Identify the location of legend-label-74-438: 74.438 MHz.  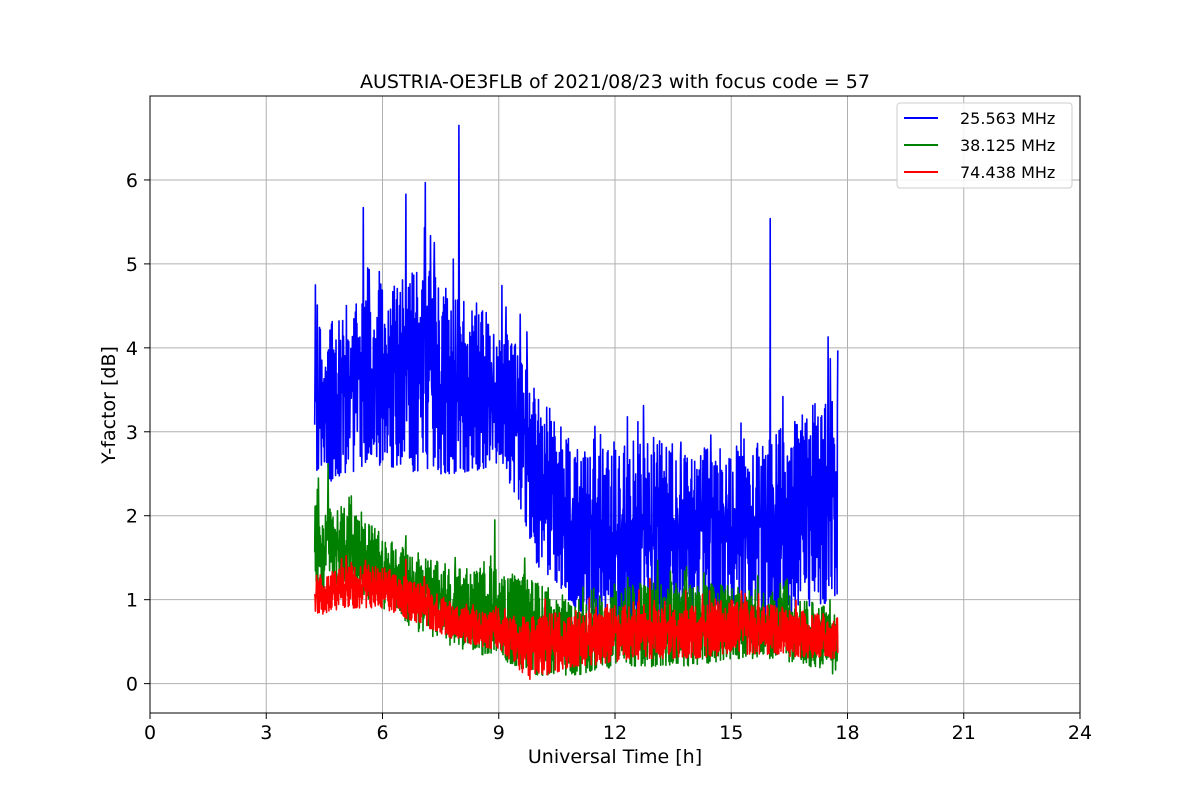
(1007, 172).